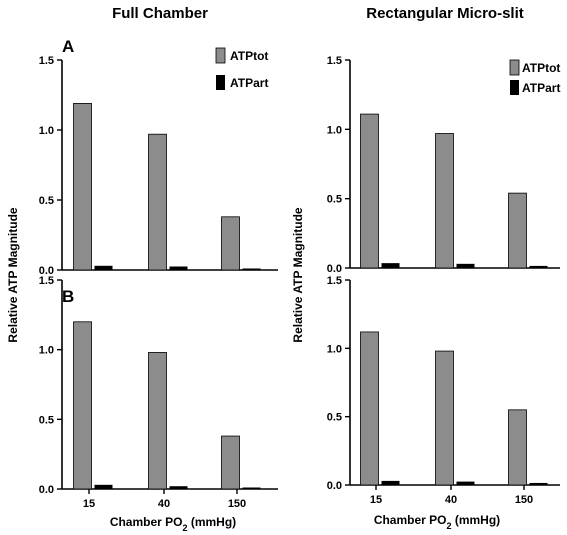 The width and height of the screenshot is (567, 535). What do you see at coordinates (445, 13) in the screenshot?
I see `column-title-micro-slit: Rectangular Micro-slit` at bounding box center [445, 13].